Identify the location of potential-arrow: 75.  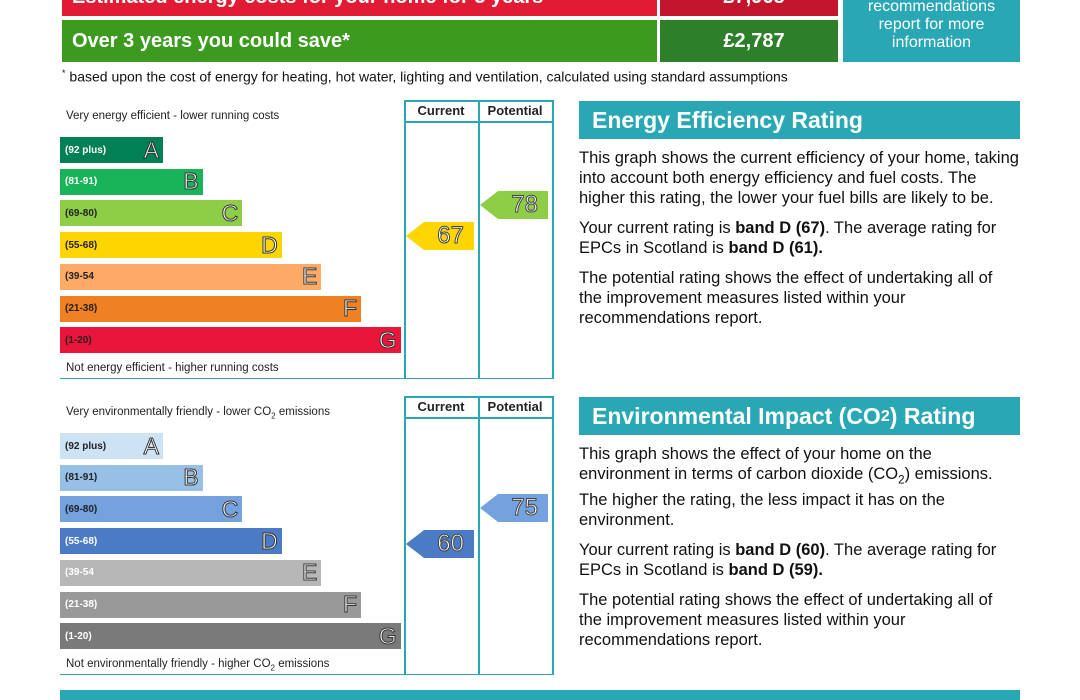
(514, 508).